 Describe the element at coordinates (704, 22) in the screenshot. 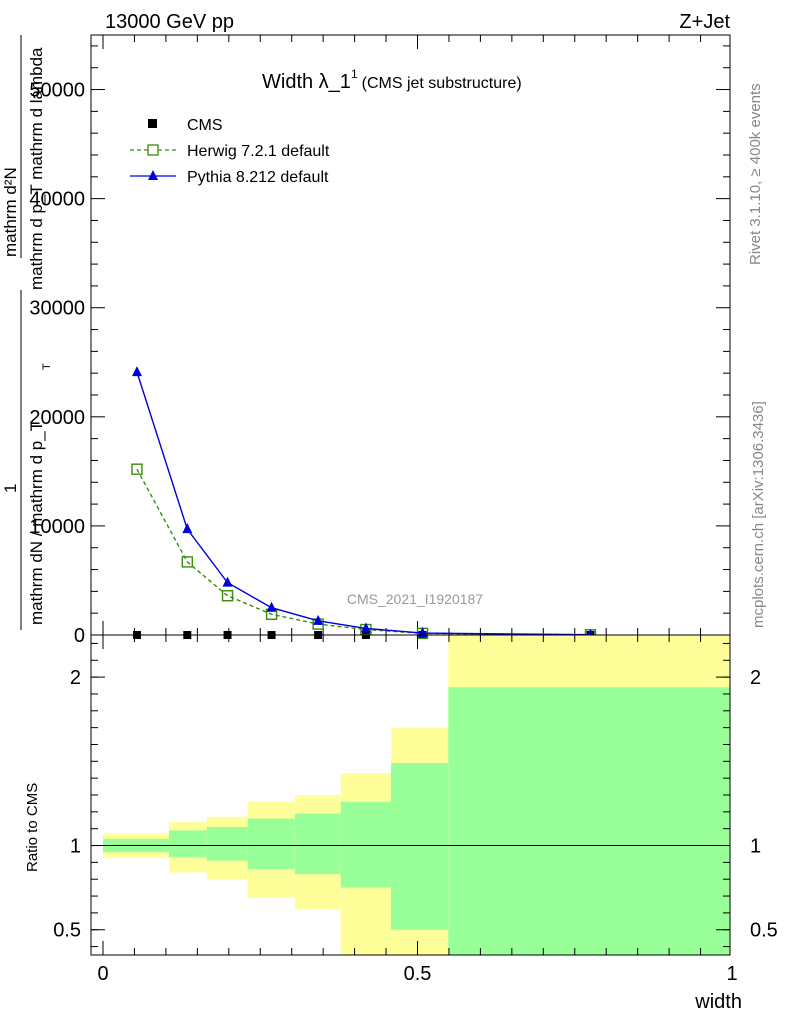

I see `process-label: Z+Jet` at that location.